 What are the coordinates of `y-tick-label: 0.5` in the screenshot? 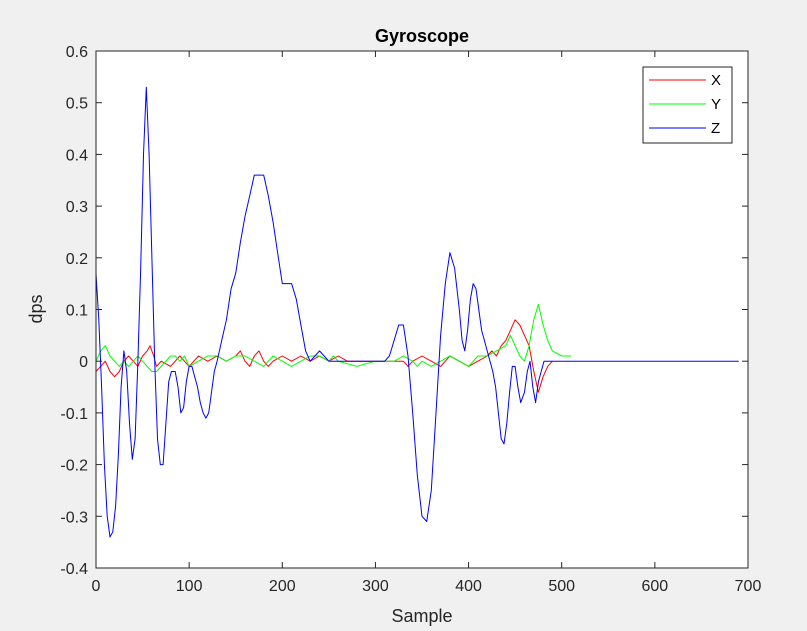 It's located at (77, 104).